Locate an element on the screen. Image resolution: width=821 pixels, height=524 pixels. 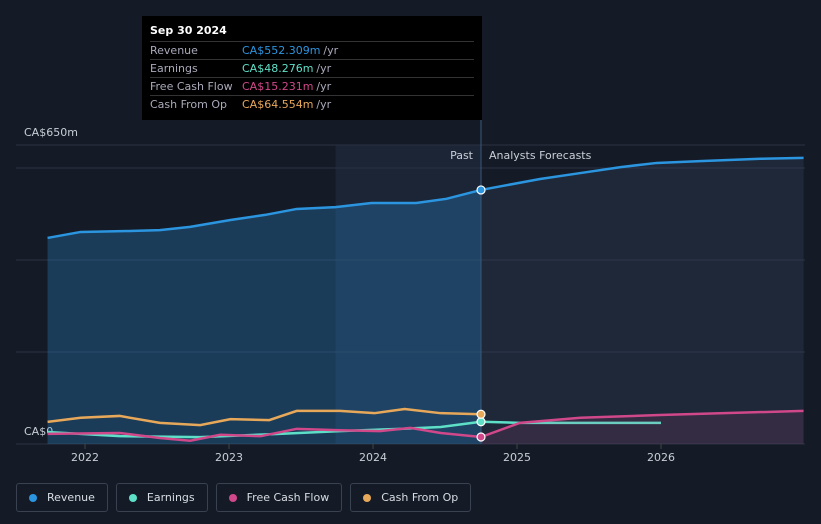
fcf-forecast-area is located at coordinates (642, 427).